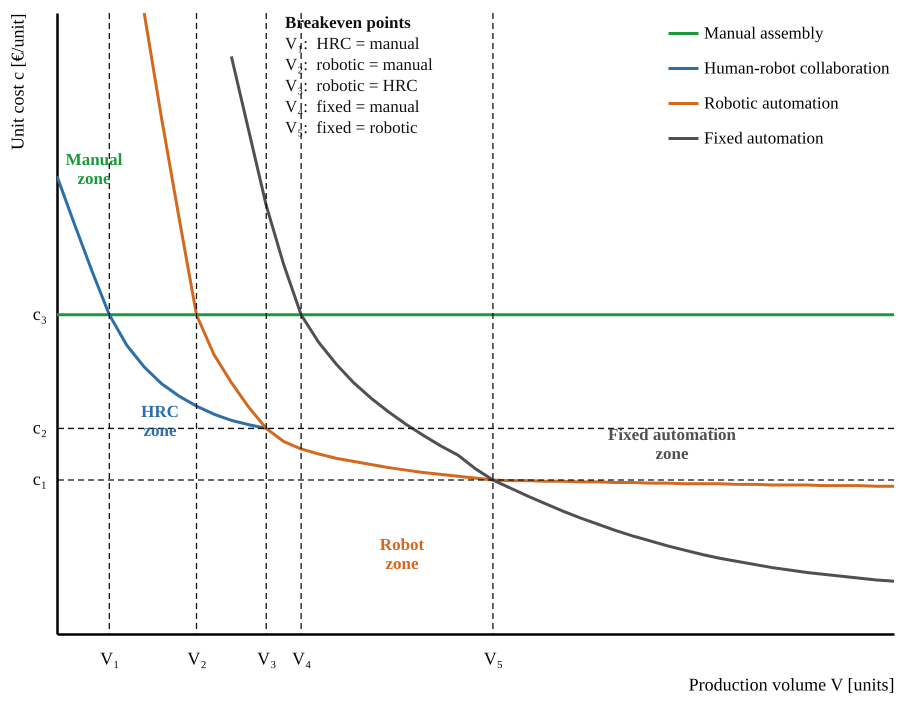  What do you see at coordinates (39, 427) in the screenshot?
I see `ref-line-label: c₂` at bounding box center [39, 427].